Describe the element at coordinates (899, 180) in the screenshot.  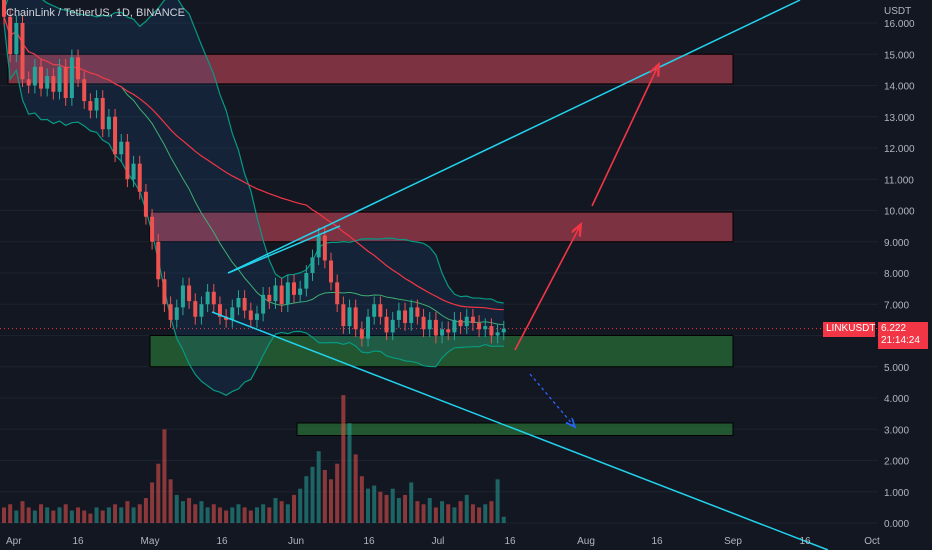
I see `y-tick-label: 11.000` at that location.